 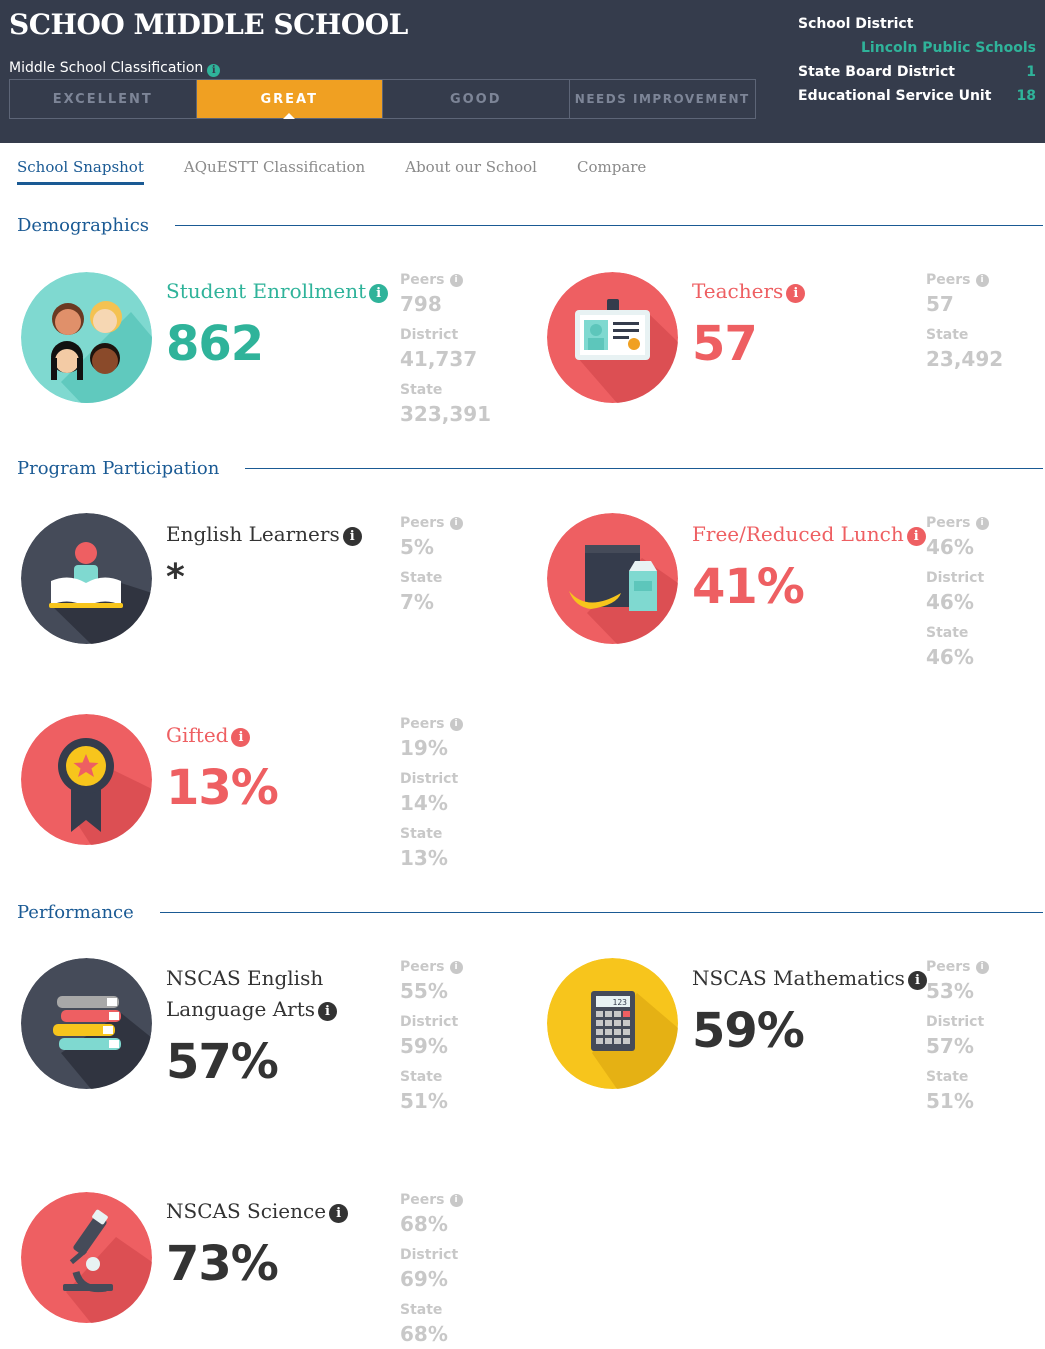 I want to click on compare-value: 55%, so click(x=424, y=991).